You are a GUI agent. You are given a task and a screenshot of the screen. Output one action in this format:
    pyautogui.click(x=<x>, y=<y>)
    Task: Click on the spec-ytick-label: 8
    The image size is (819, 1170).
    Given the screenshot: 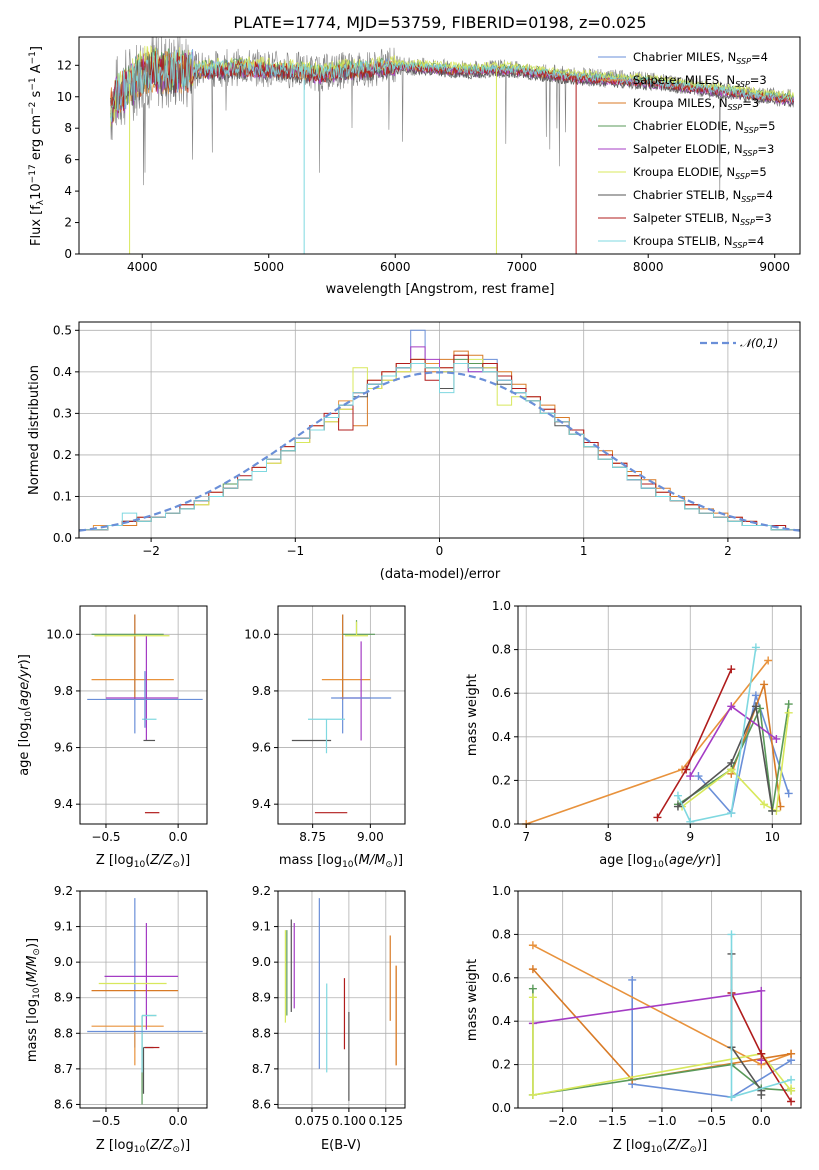 What is the action you would take?
    pyautogui.click(x=68, y=128)
    